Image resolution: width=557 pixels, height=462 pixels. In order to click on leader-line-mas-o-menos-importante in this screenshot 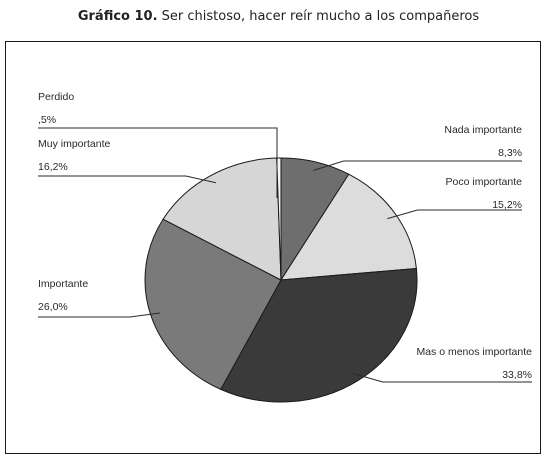, I will do `click(442, 377)`.